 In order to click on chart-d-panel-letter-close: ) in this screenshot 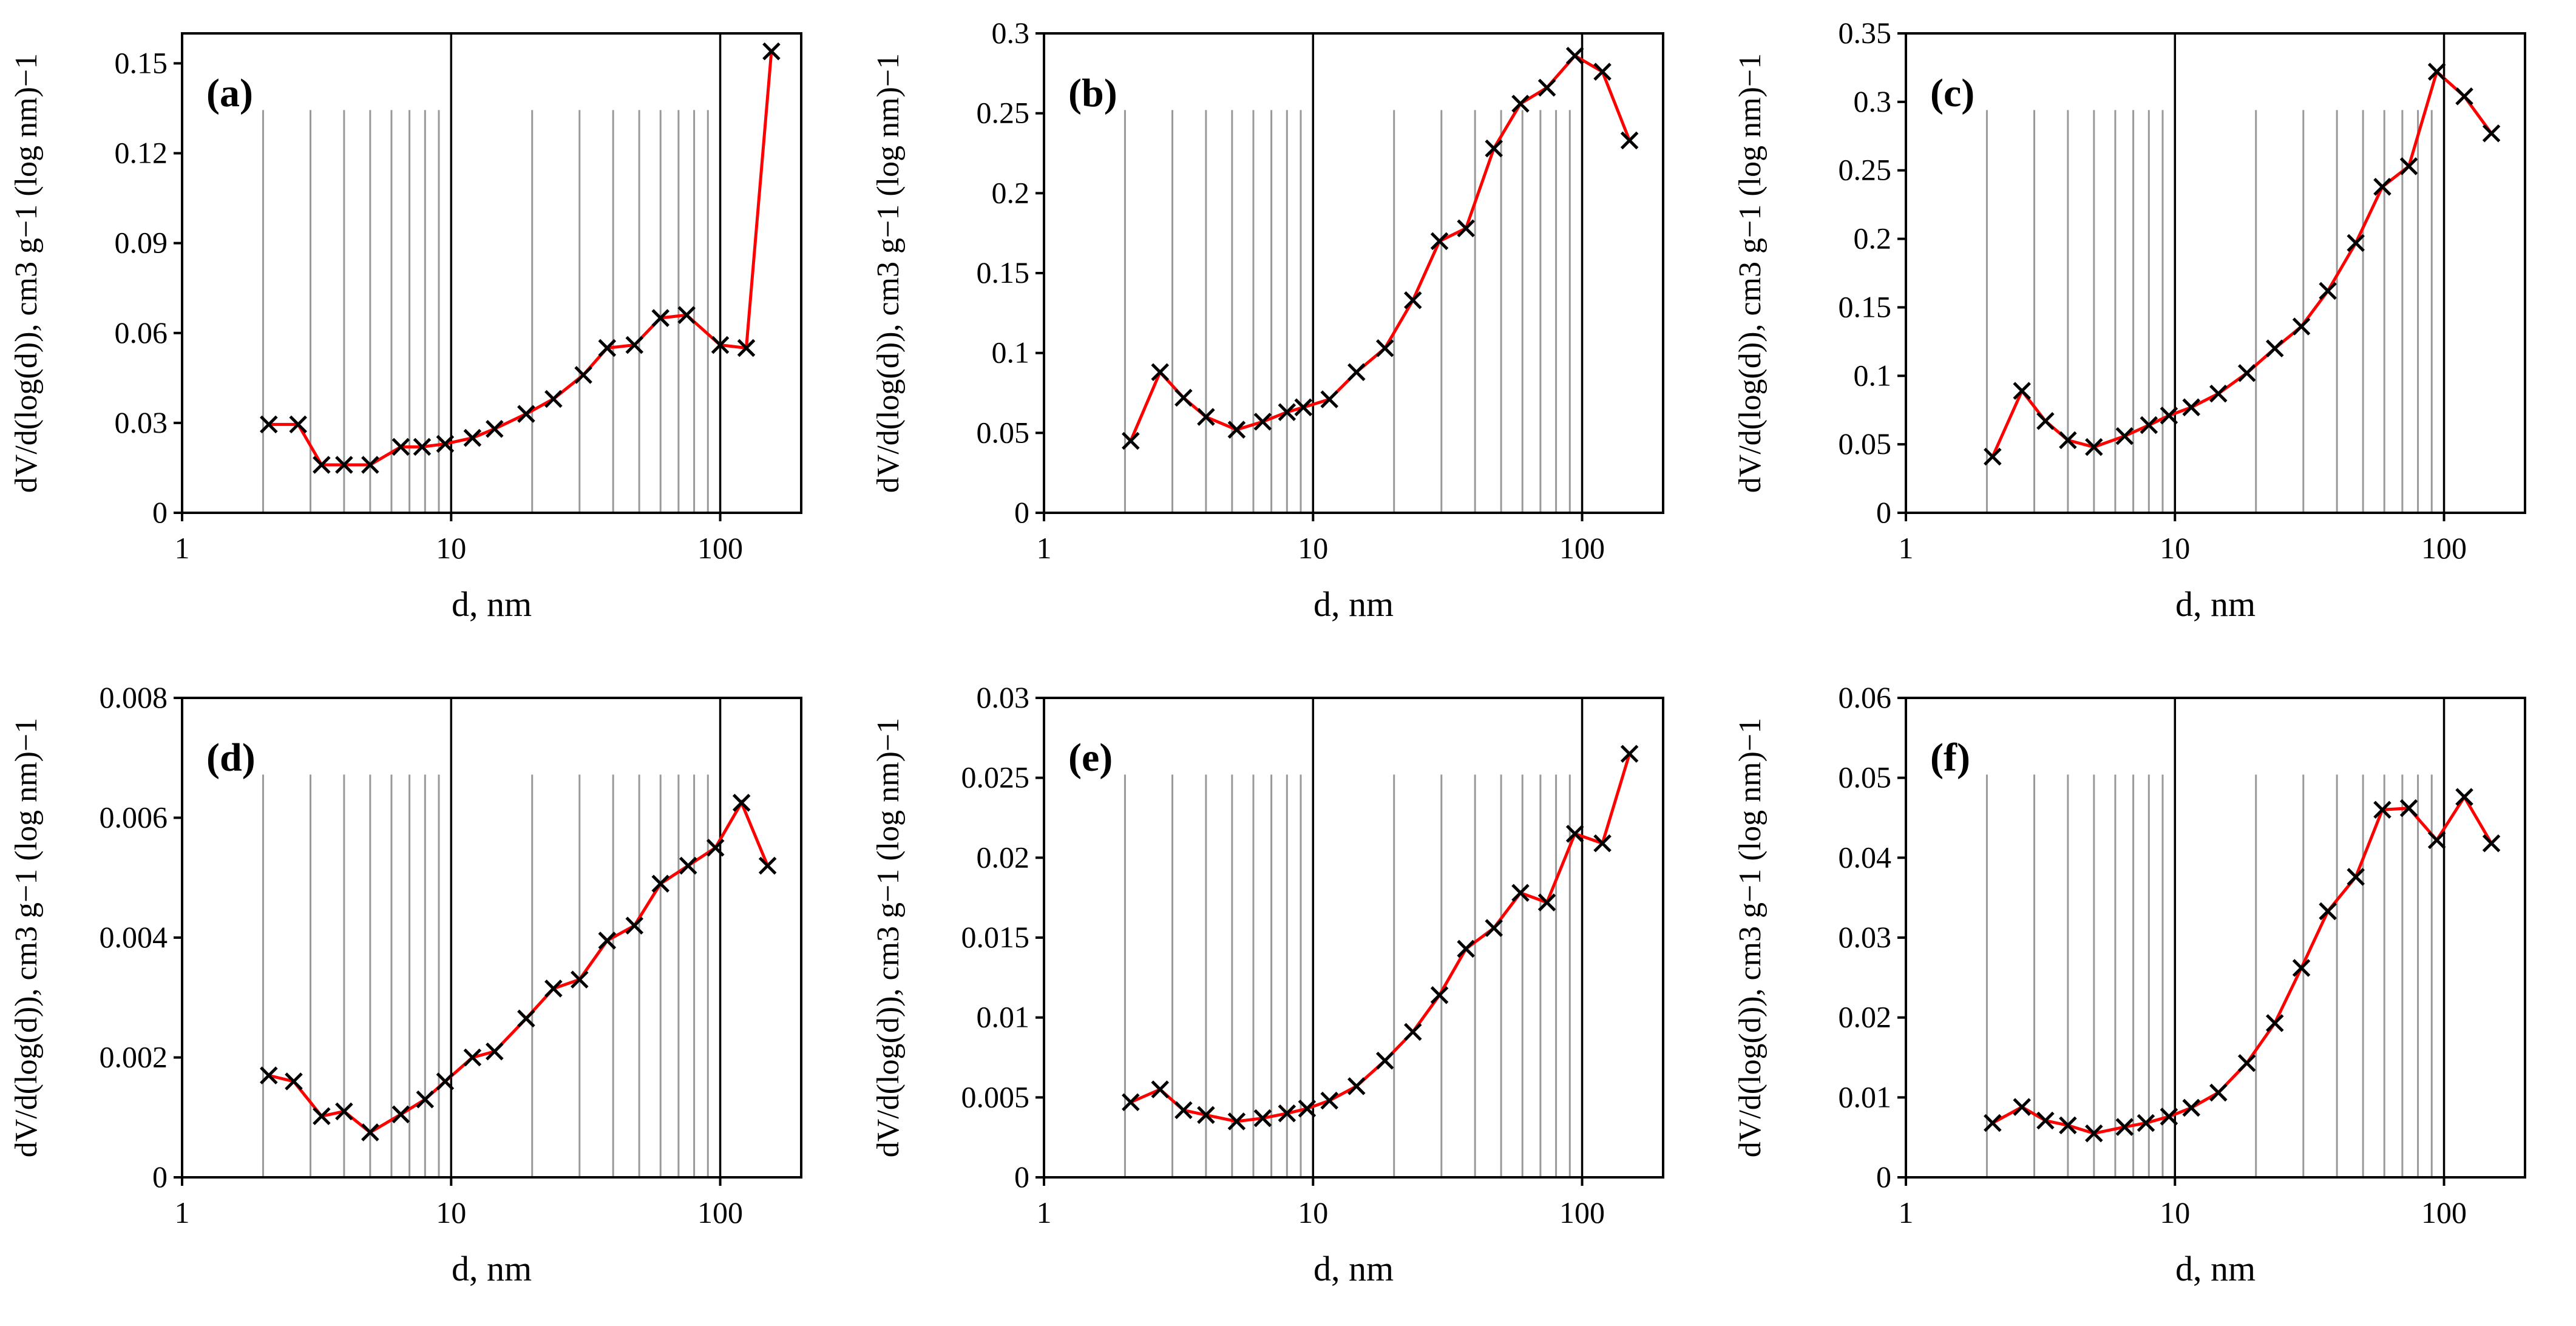, I will do `click(249, 758)`.